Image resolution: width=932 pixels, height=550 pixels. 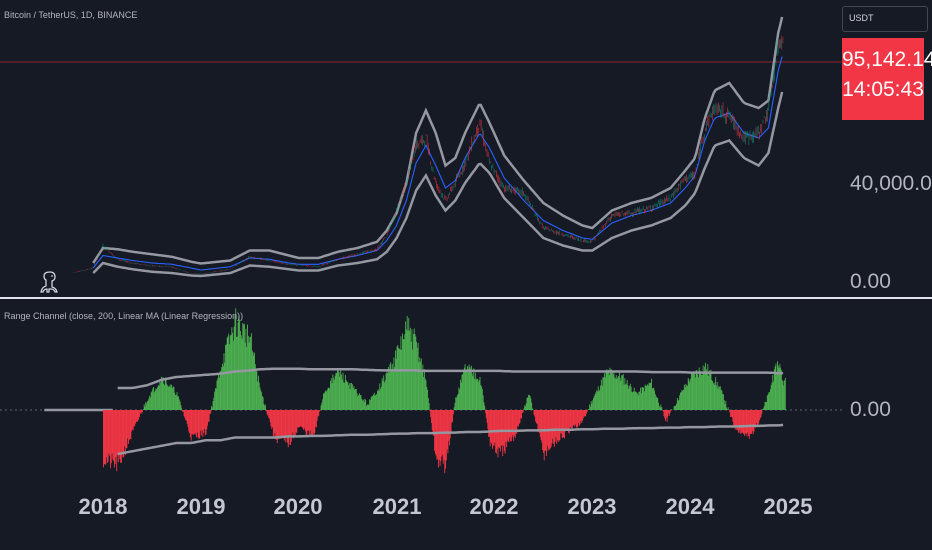 I want to click on pane-divider, so click(x=466, y=298).